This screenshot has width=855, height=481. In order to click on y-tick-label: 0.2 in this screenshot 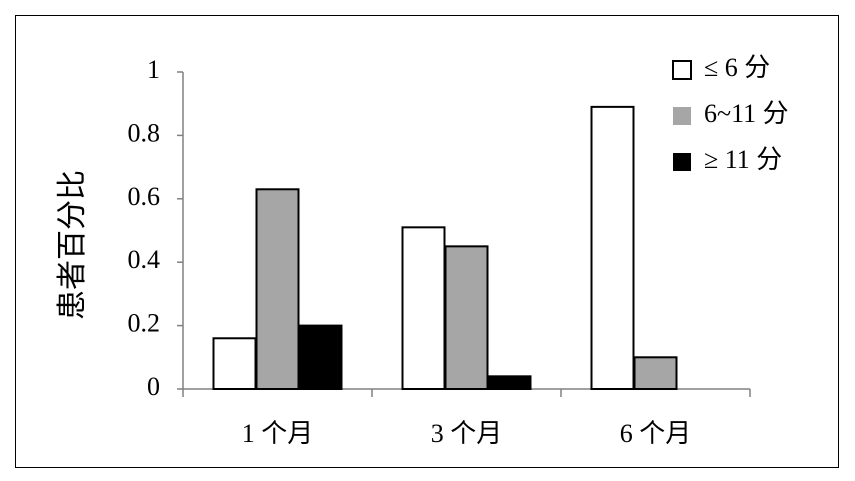, I will do `click(144, 323)`.